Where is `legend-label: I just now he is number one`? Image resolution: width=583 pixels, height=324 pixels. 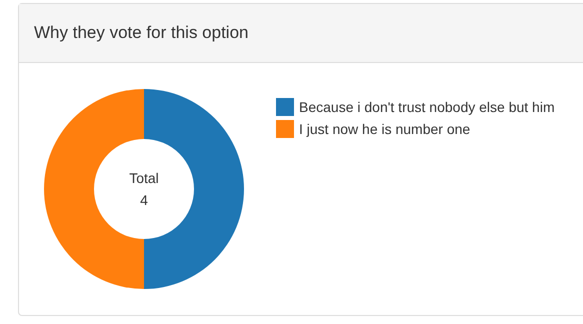 legend-label: I just now he is number one is located at coordinates (384, 129).